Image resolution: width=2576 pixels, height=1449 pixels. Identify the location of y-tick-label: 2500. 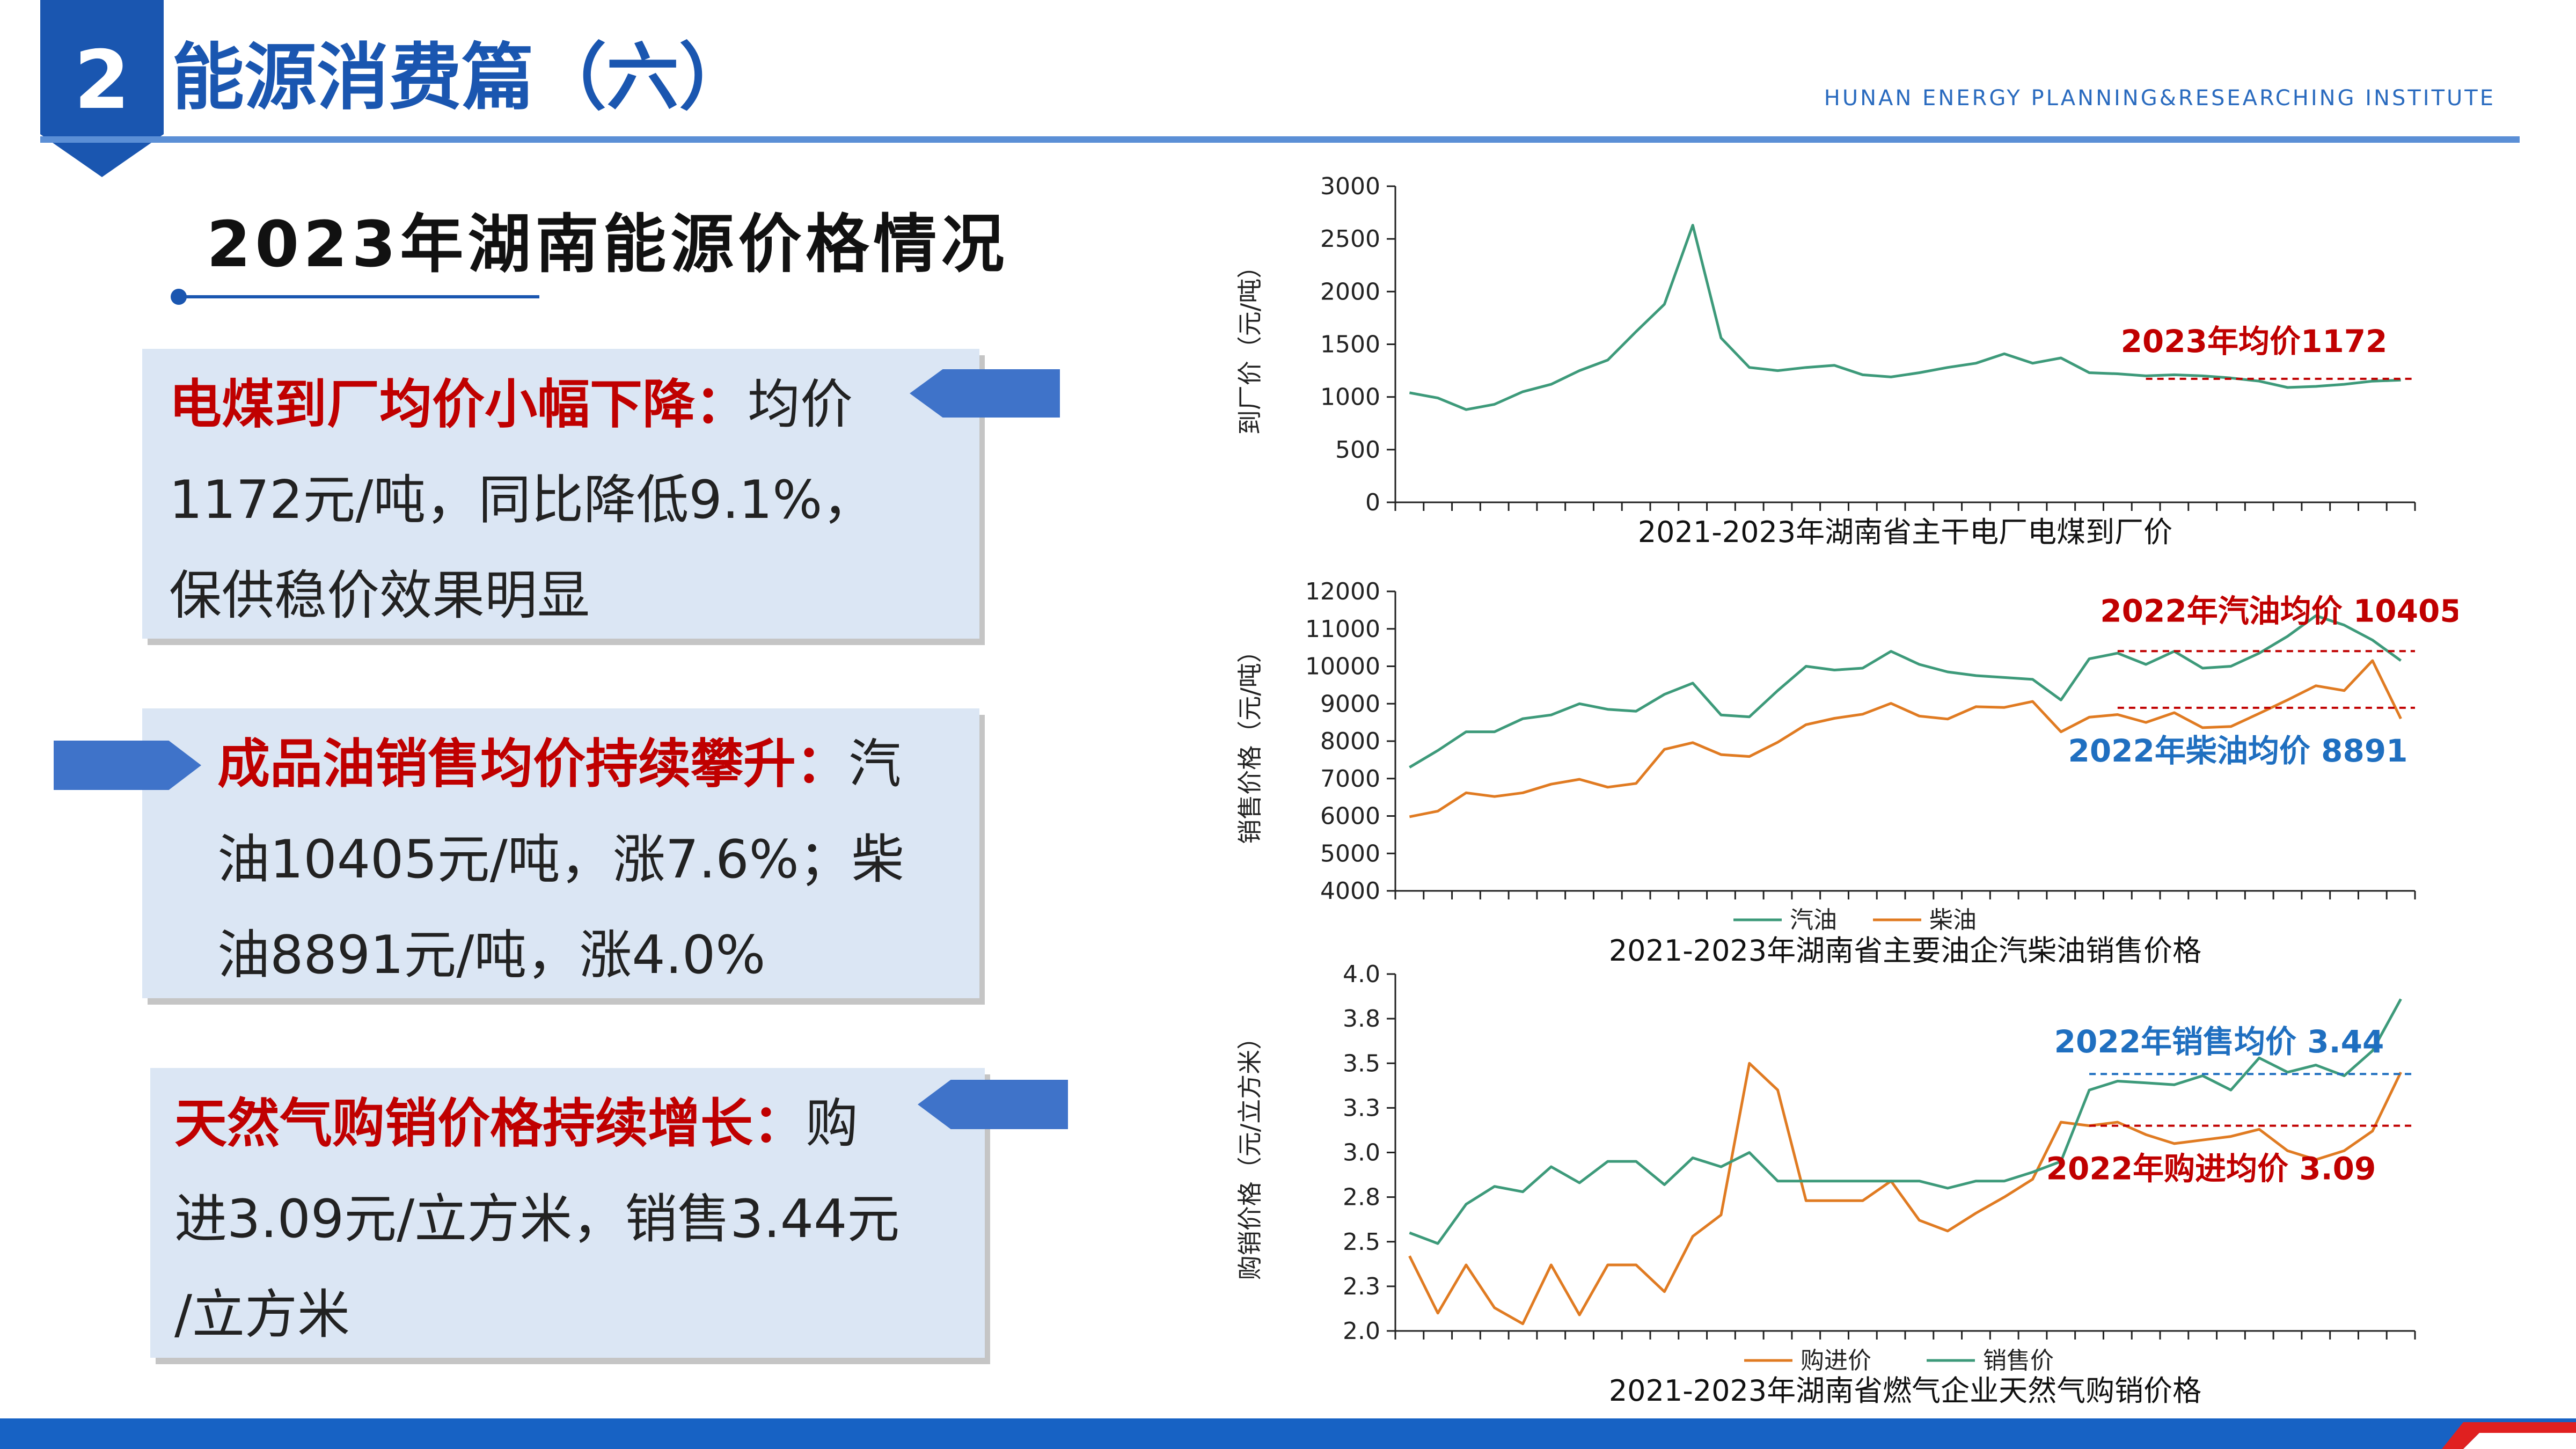
(1350, 239).